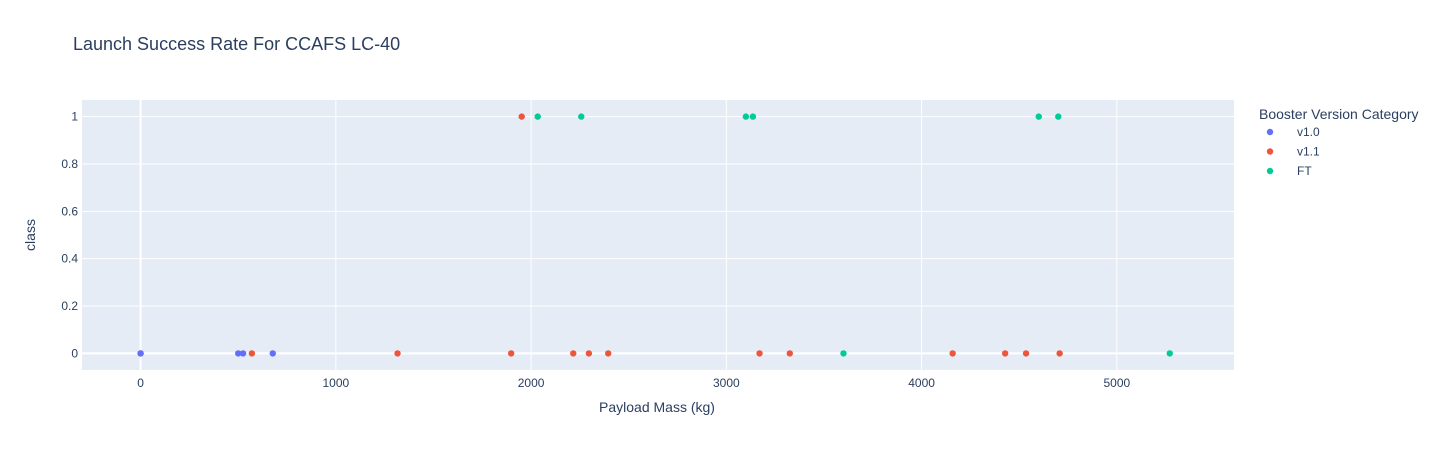  I want to click on y-tick-label: 0.2, so click(69, 306).